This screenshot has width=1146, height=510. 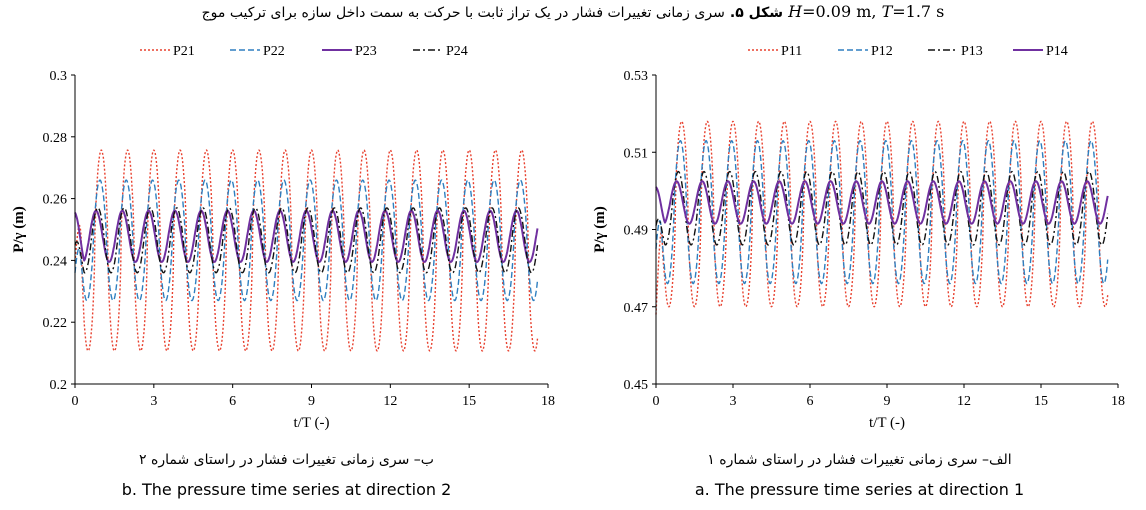 What do you see at coordinates (55, 261) in the screenshot?
I see `y-tick-label: 0.24` at bounding box center [55, 261].